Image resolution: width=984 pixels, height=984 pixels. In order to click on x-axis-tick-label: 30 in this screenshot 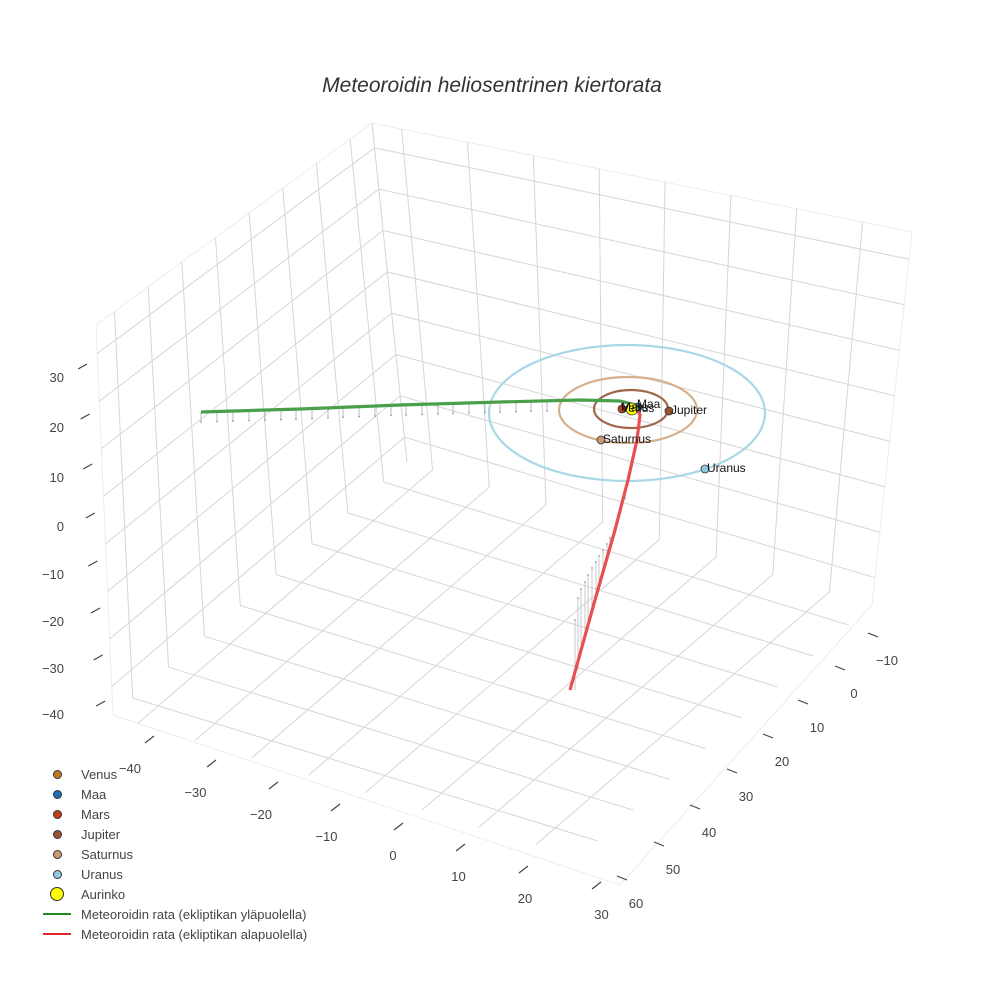, I will do `click(601, 914)`.